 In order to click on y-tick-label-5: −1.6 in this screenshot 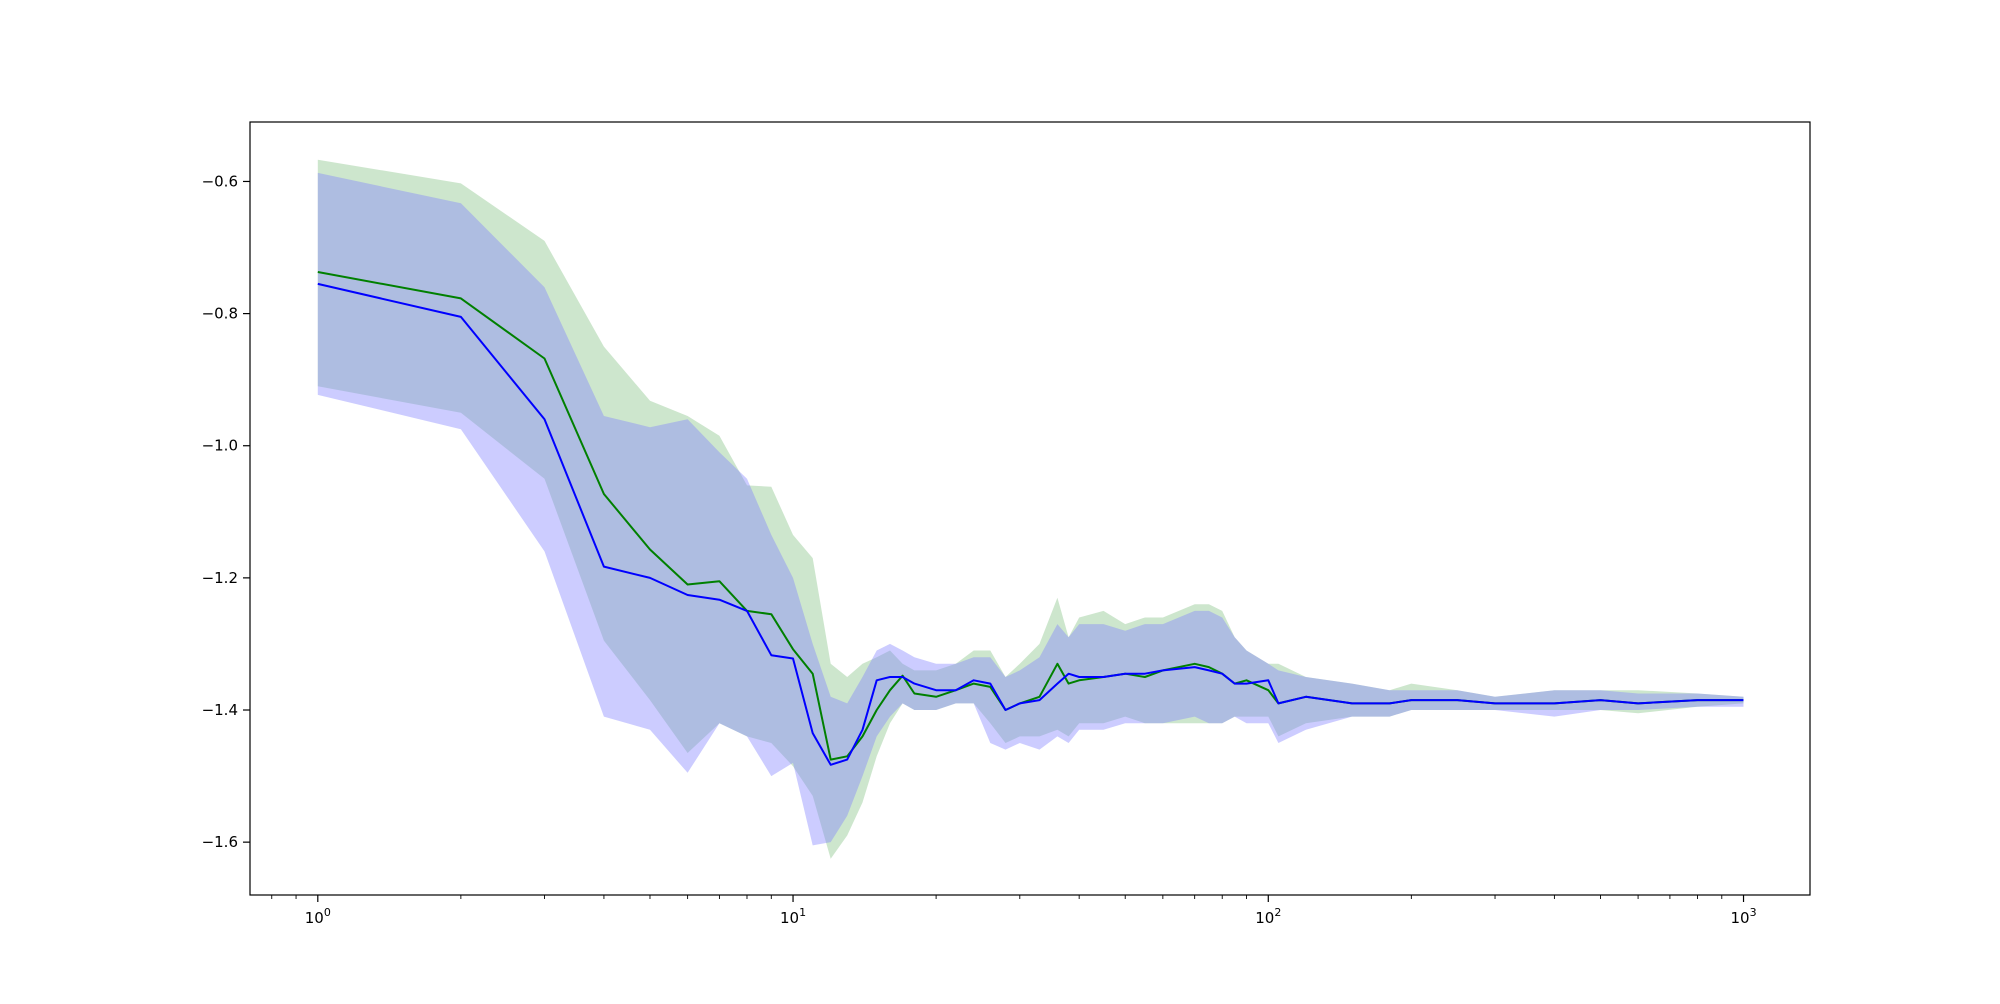, I will do `click(220, 842)`.